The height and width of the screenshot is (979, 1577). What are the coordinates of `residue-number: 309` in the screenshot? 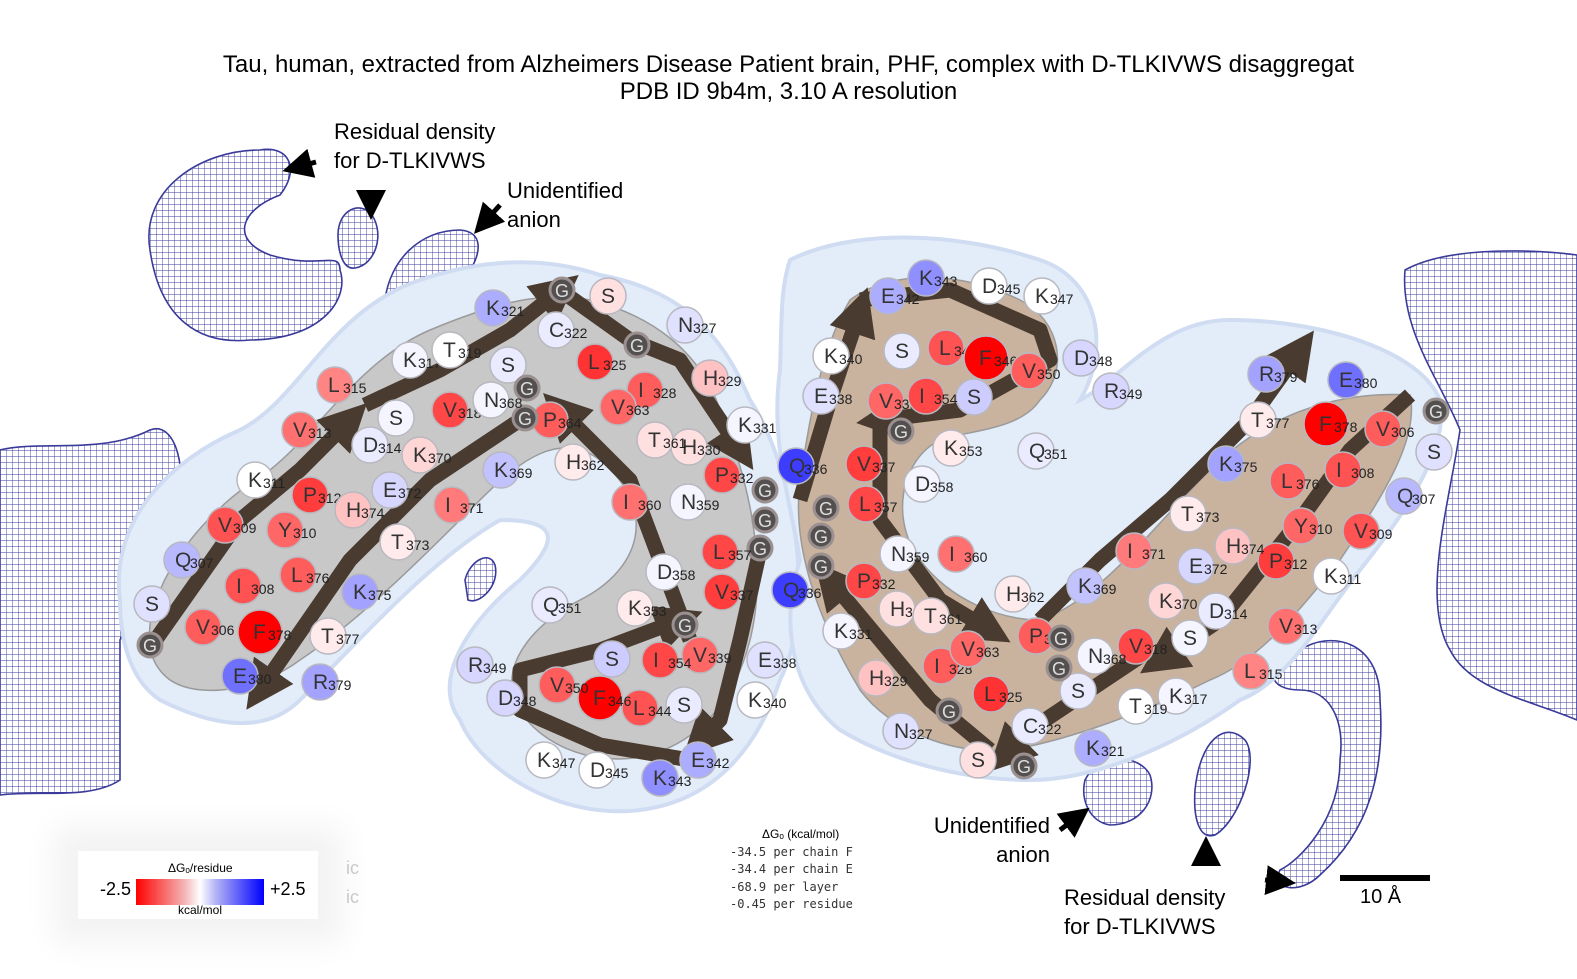 It's located at (1381, 534).